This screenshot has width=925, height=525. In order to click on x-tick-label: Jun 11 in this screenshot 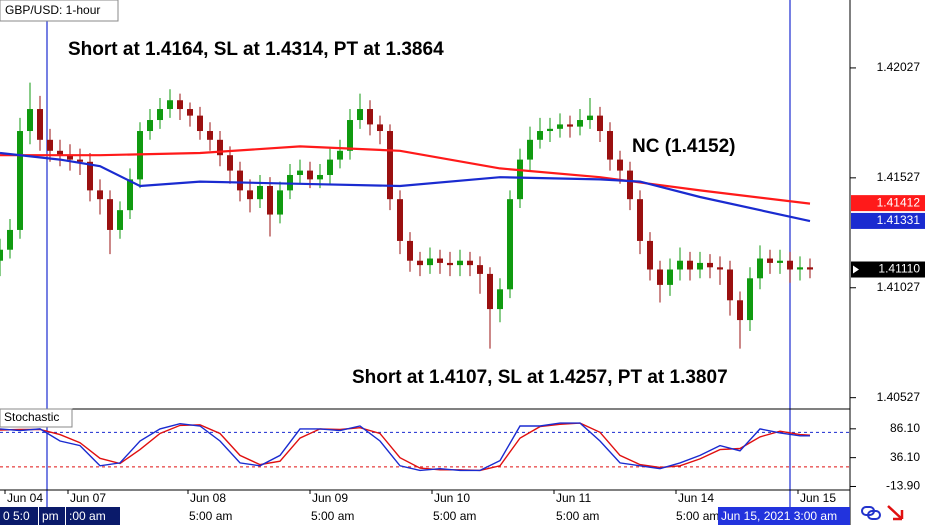, I will do `click(573, 498)`.